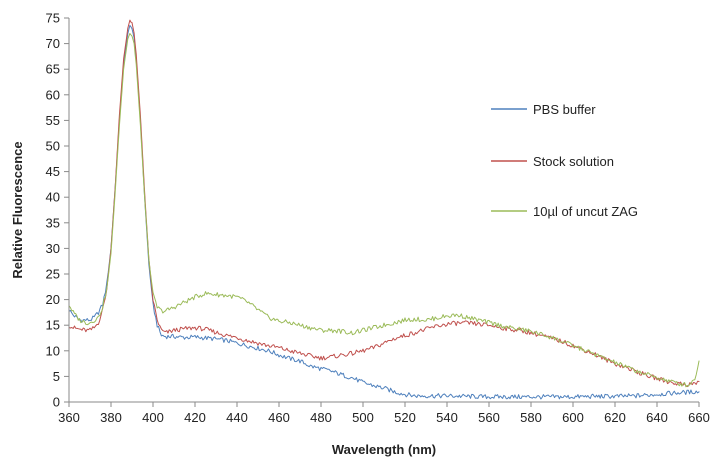  I want to click on x-tick-label: 380, so click(111, 417).